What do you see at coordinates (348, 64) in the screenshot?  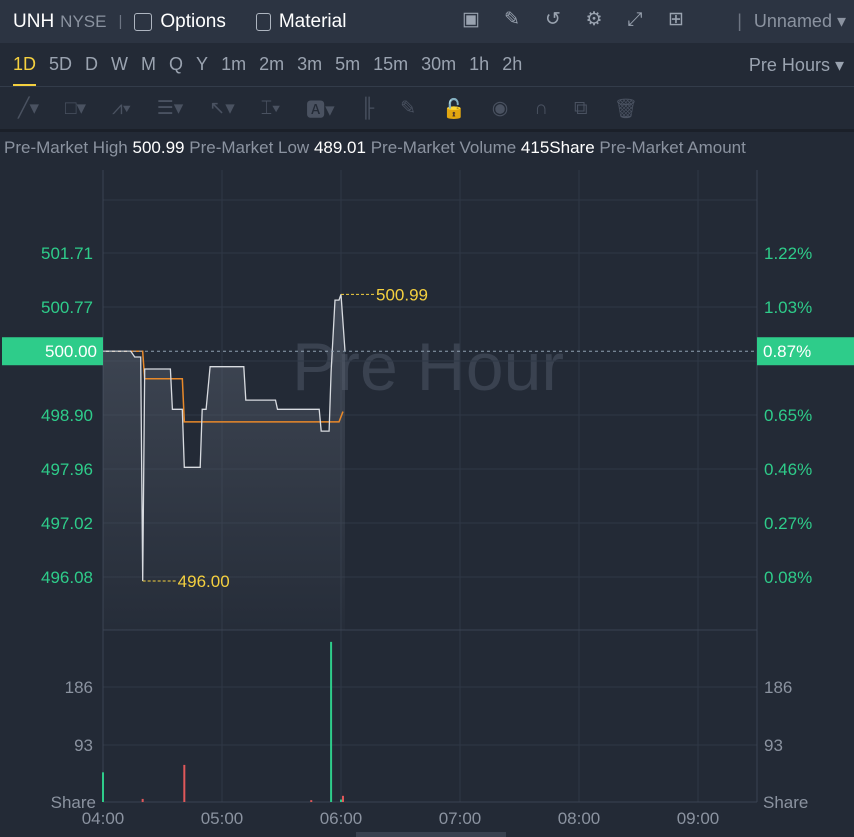 I see `period-tab-5m: 5m` at bounding box center [348, 64].